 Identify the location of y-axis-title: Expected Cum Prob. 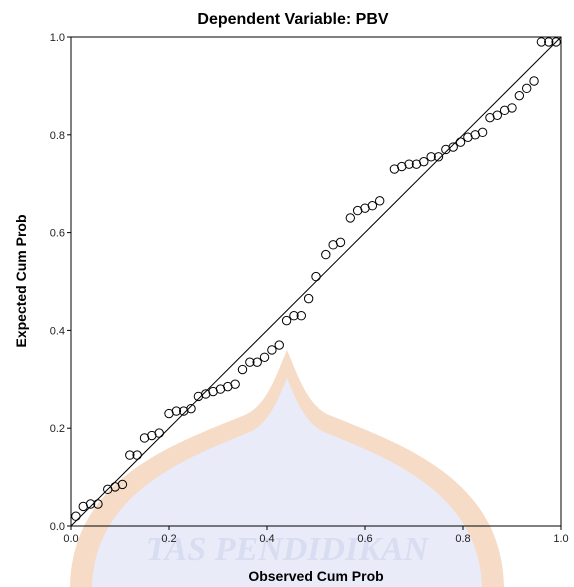
(21, 280).